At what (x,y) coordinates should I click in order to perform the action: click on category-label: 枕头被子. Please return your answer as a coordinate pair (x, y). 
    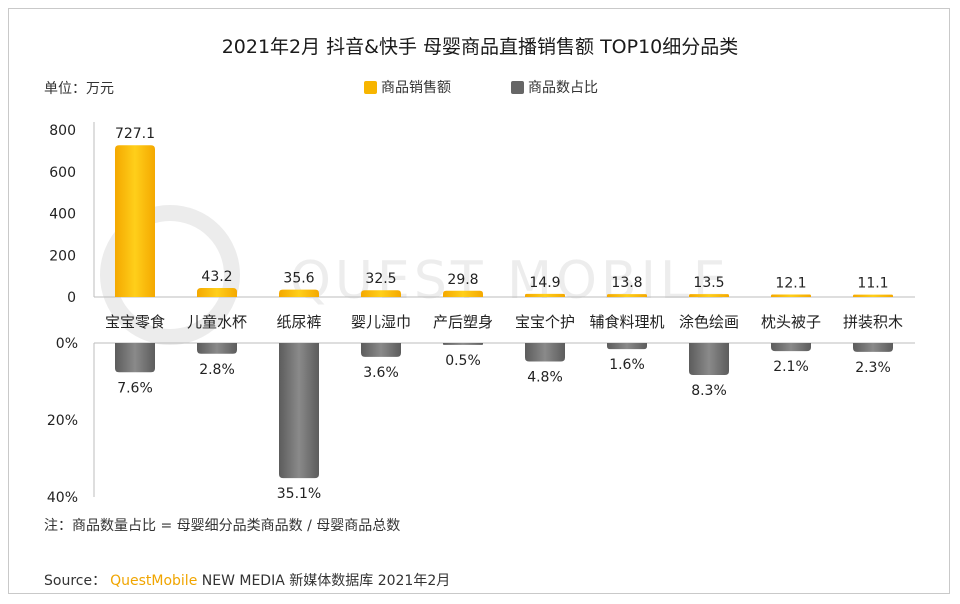
    Looking at the image, I should click on (791, 322).